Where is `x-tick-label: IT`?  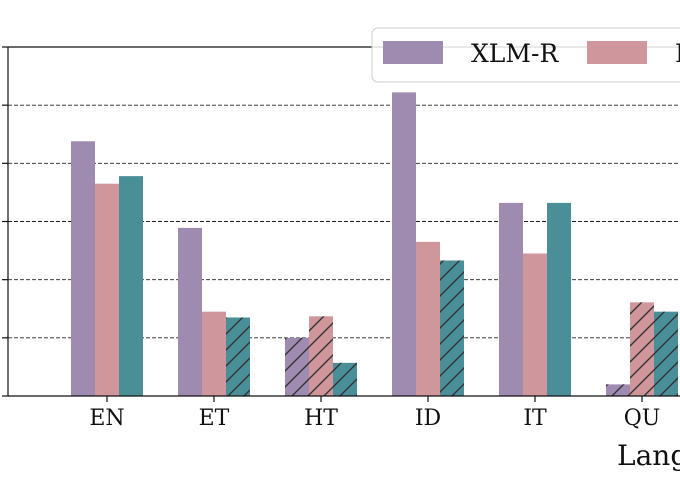 x-tick-label: IT is located at coordinates (535, 418).